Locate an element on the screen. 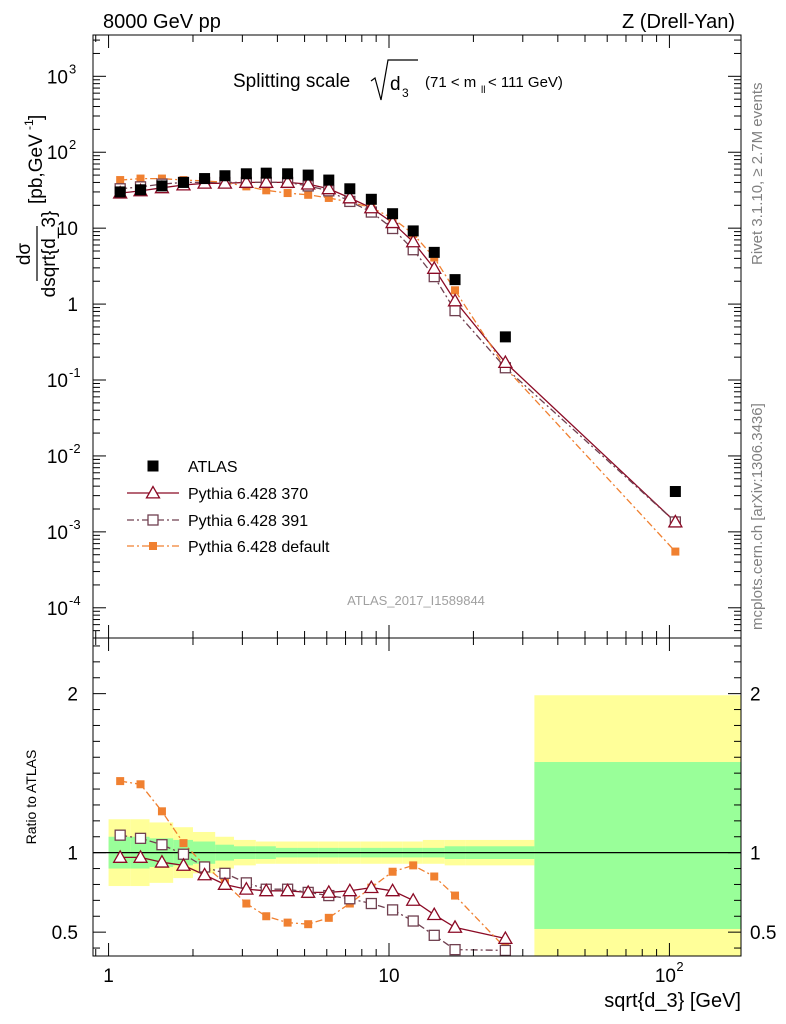 This screenshot has height=1024, width=786. legend-item: Pythia 6.428 370 is located at coordinates (217, 494).